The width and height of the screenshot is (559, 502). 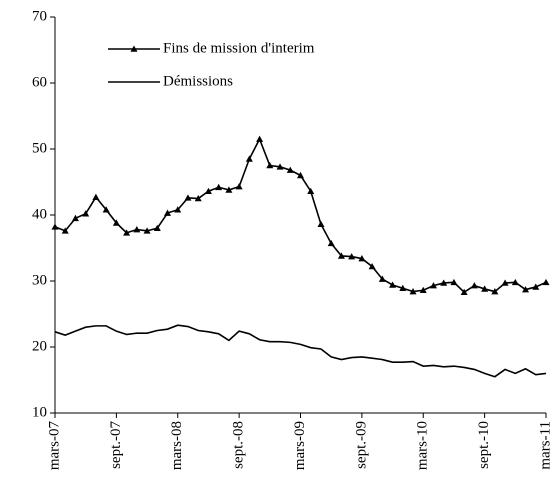 What do you see at coordinates (423, 445) in the screenshot?
I see `x-tick-label: mars-10` at bounding box center [423, 445].